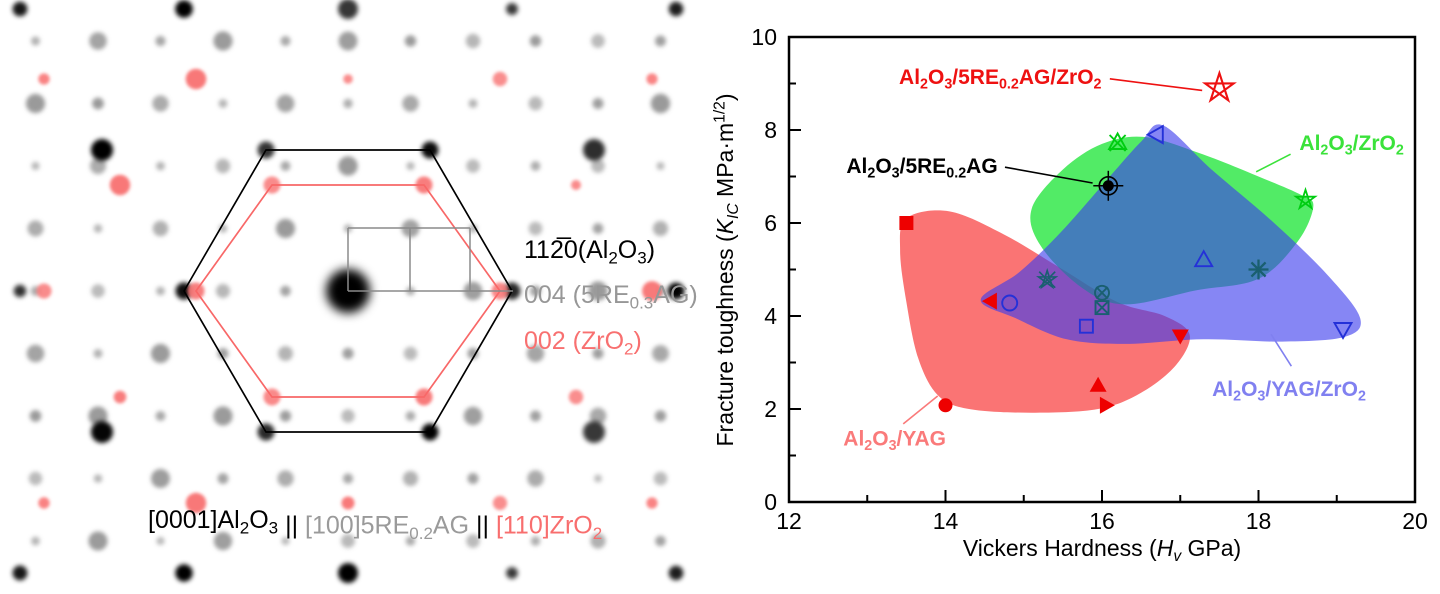 The width and height of the screenshot is (1440, 594). What do you see at coordinates (920, 410) in the screenshot?
I see `annotation-al2o3-yag-leader-line` at bounding box center [920, 410].